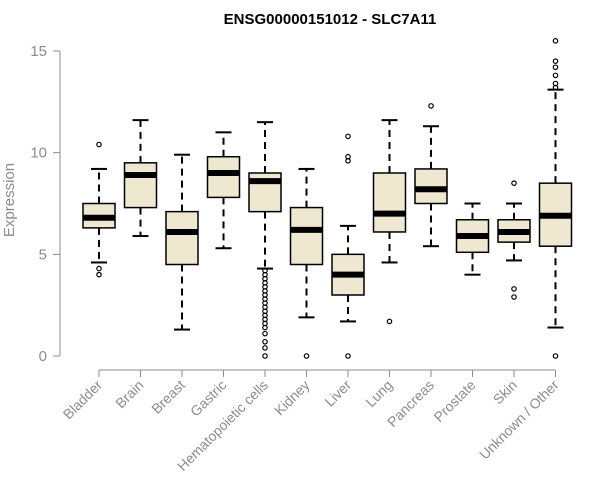 Image resolution: width=600 pixels, height=500 pixels. I want to click on y-tick-label: 15, so click(38, 51).